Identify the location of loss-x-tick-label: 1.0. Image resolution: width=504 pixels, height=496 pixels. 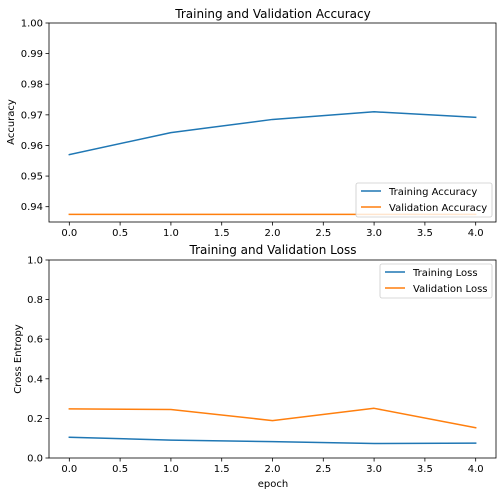
(171, 469).